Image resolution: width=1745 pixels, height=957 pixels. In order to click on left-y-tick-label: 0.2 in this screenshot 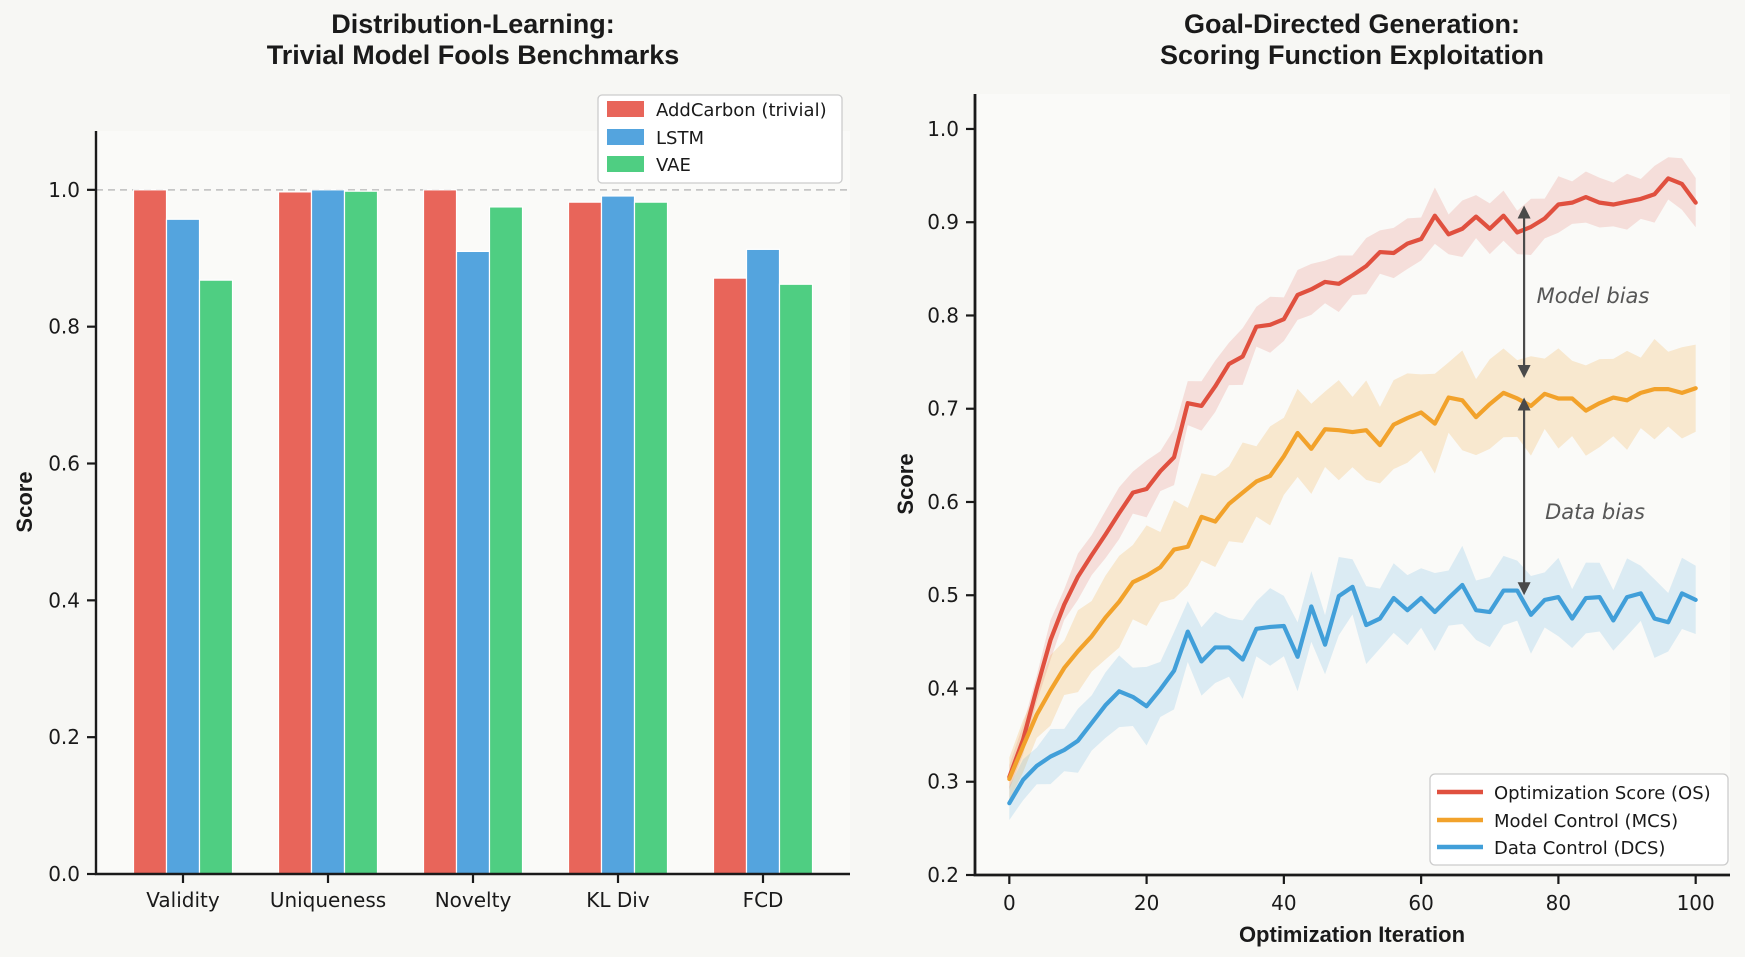, I will do `click(64, 737)`.